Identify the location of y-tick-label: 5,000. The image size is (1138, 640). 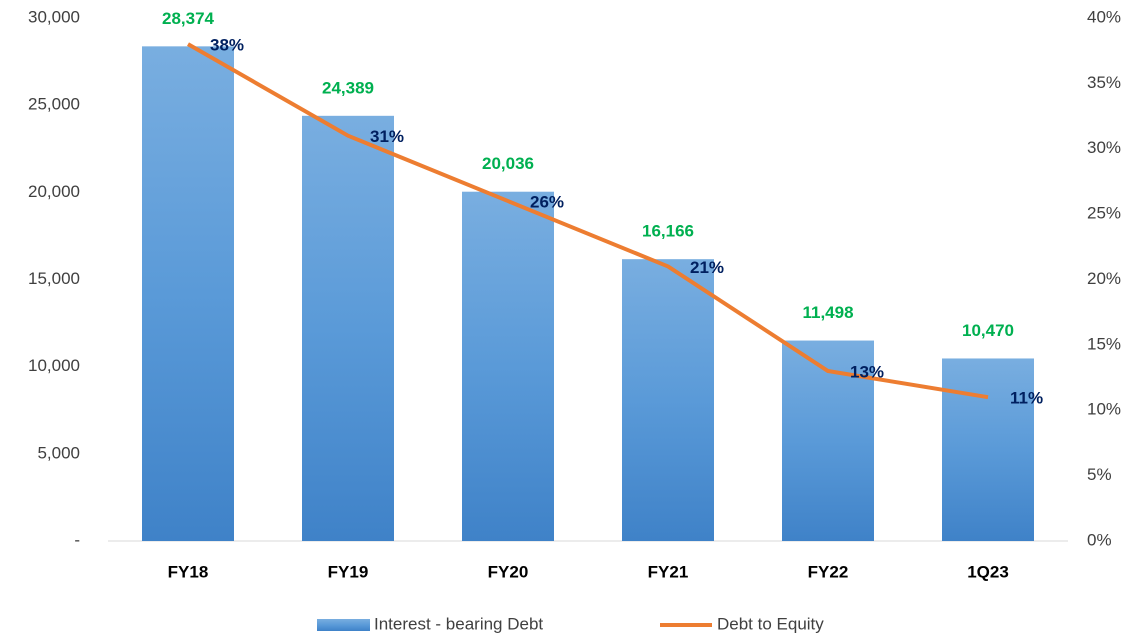
(58, 452).